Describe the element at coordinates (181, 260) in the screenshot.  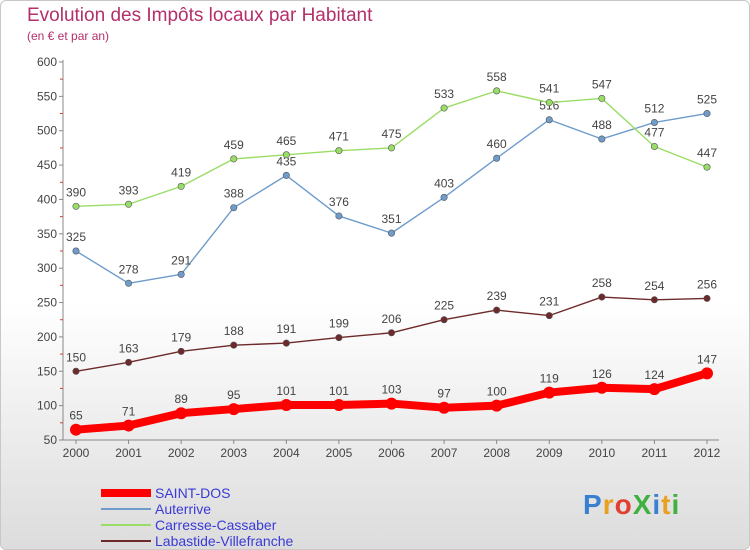
I see `data-label: 291` at that location.